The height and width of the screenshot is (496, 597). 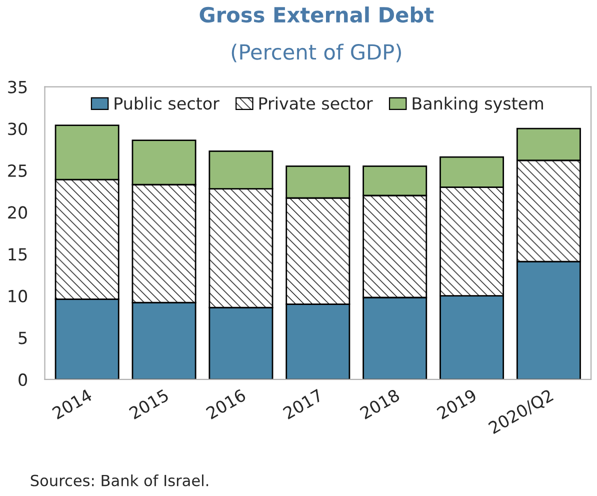 I want to click on source-note: Sources: Bank of Israel., so click(x=119, y=480).